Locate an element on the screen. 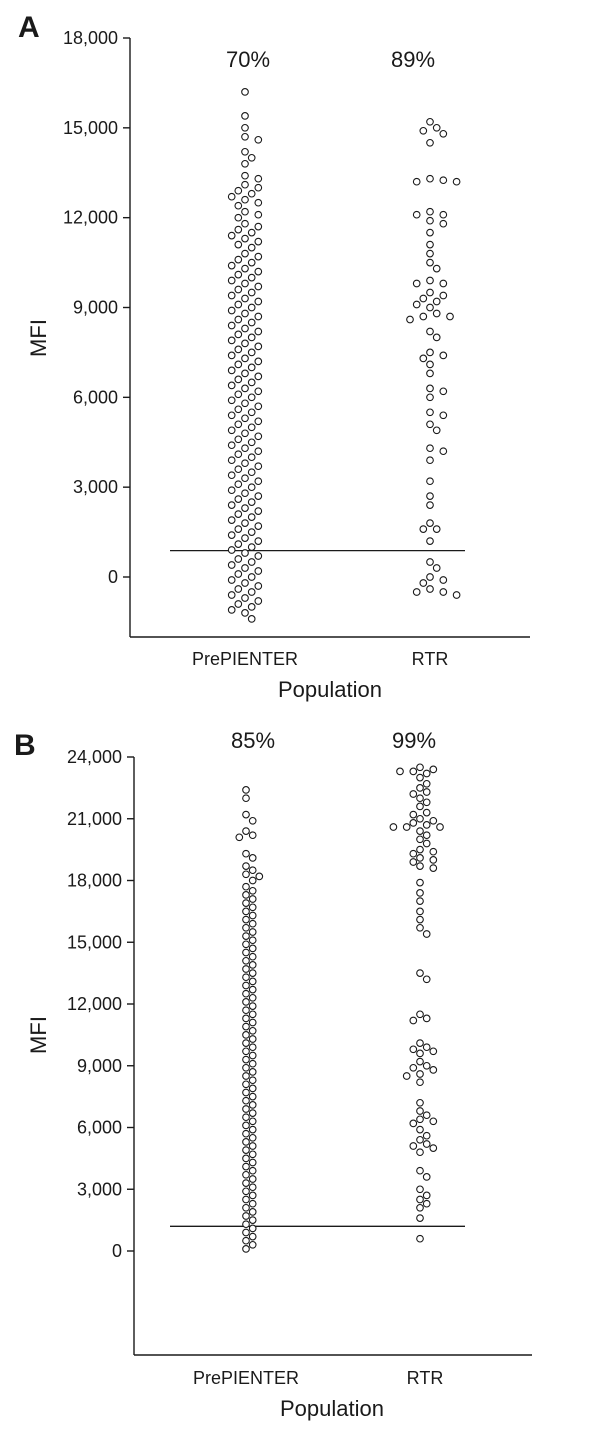  panel-a-category-label-prepienter: PrePIENTER is located at coordinates (245, 659).